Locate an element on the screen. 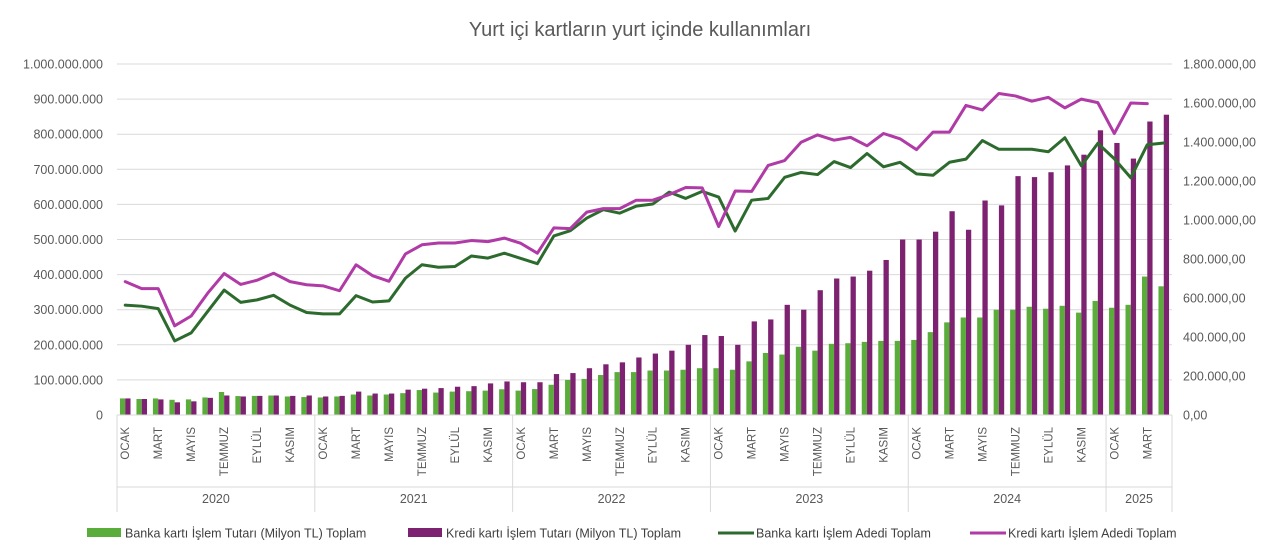 The width and height of the screenshot is (1280, 559). legend-label: Banka kartı İşlem Adedi Toplam is located at coordinates (843, 534).